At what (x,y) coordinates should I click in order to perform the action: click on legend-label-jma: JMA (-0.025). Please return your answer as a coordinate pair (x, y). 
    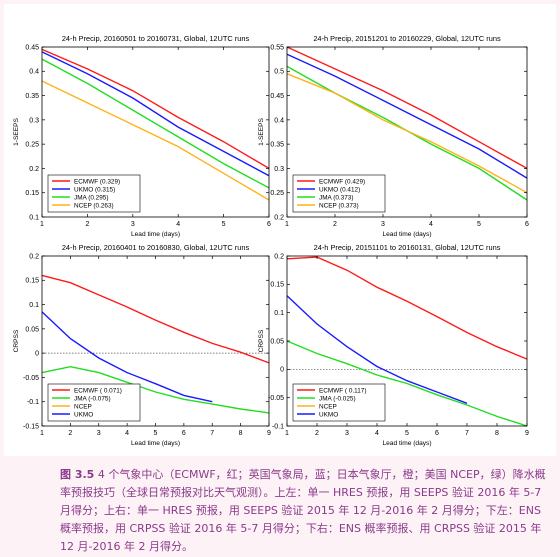
    Looking at the image, I should click on (337, 398).